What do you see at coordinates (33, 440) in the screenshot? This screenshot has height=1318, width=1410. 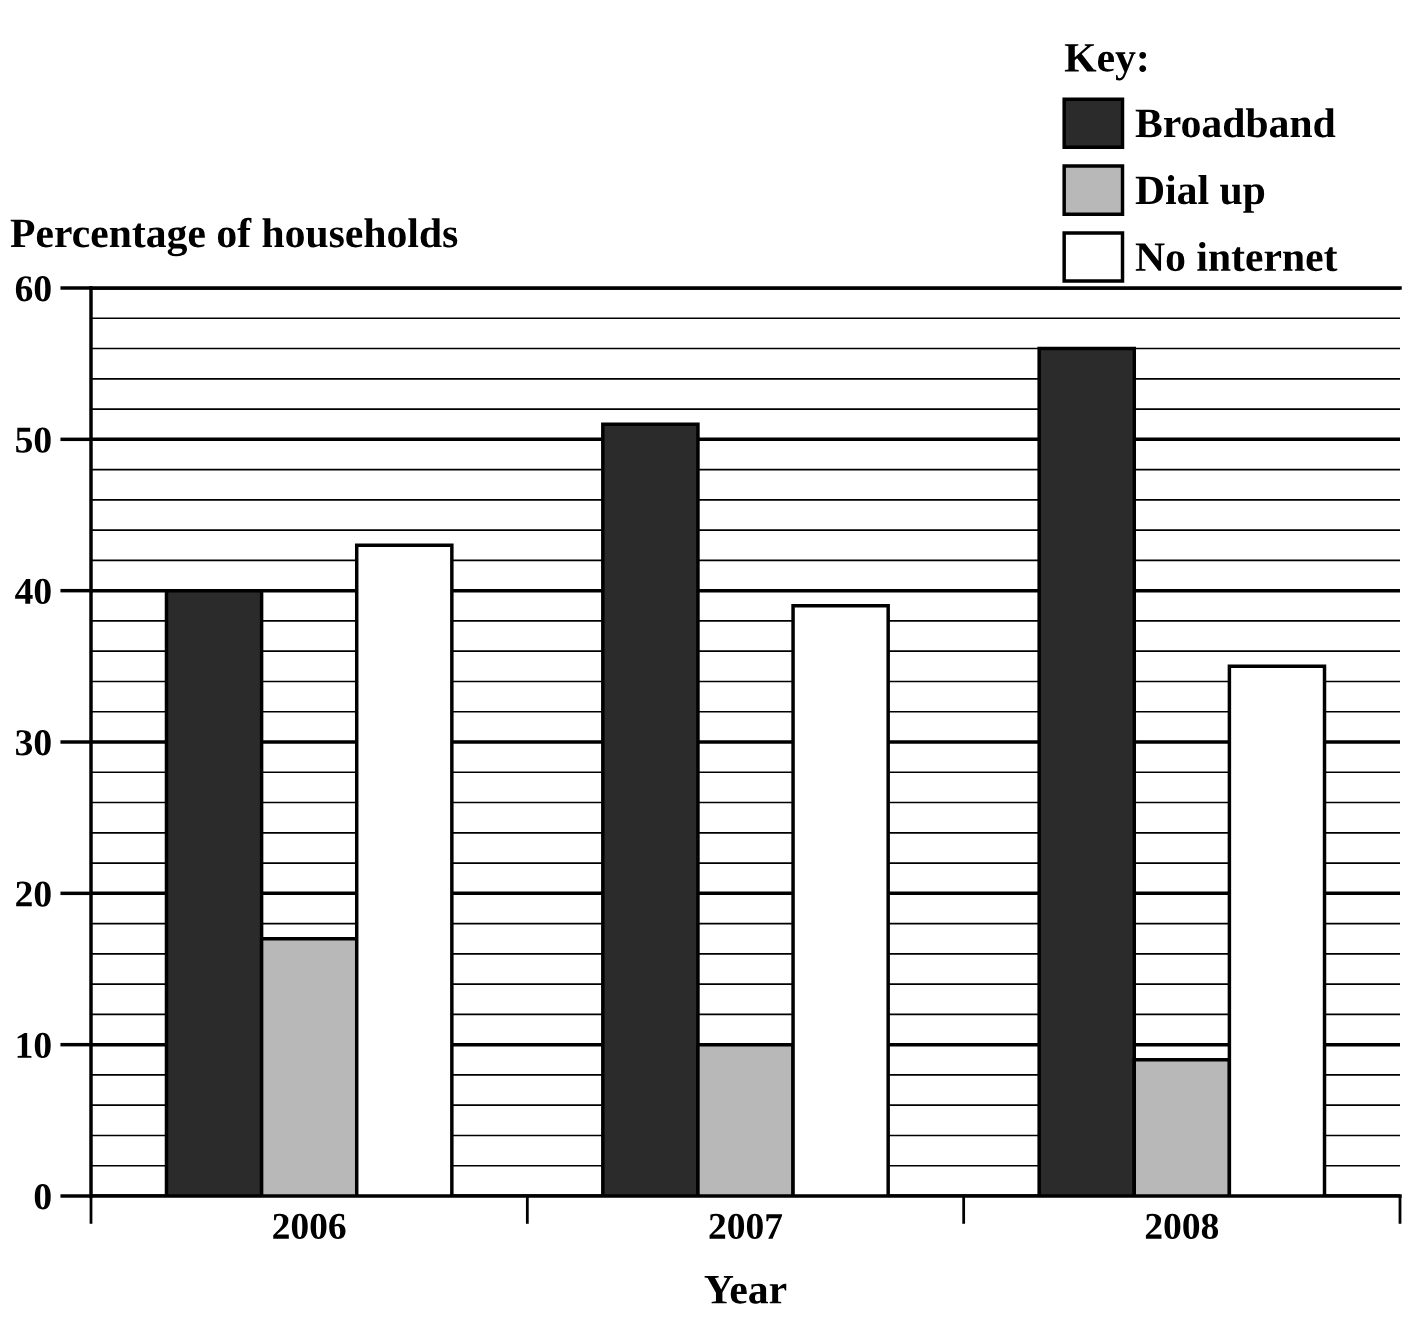 I see `y-tick-label: 50` at bounding box center [33, 440].